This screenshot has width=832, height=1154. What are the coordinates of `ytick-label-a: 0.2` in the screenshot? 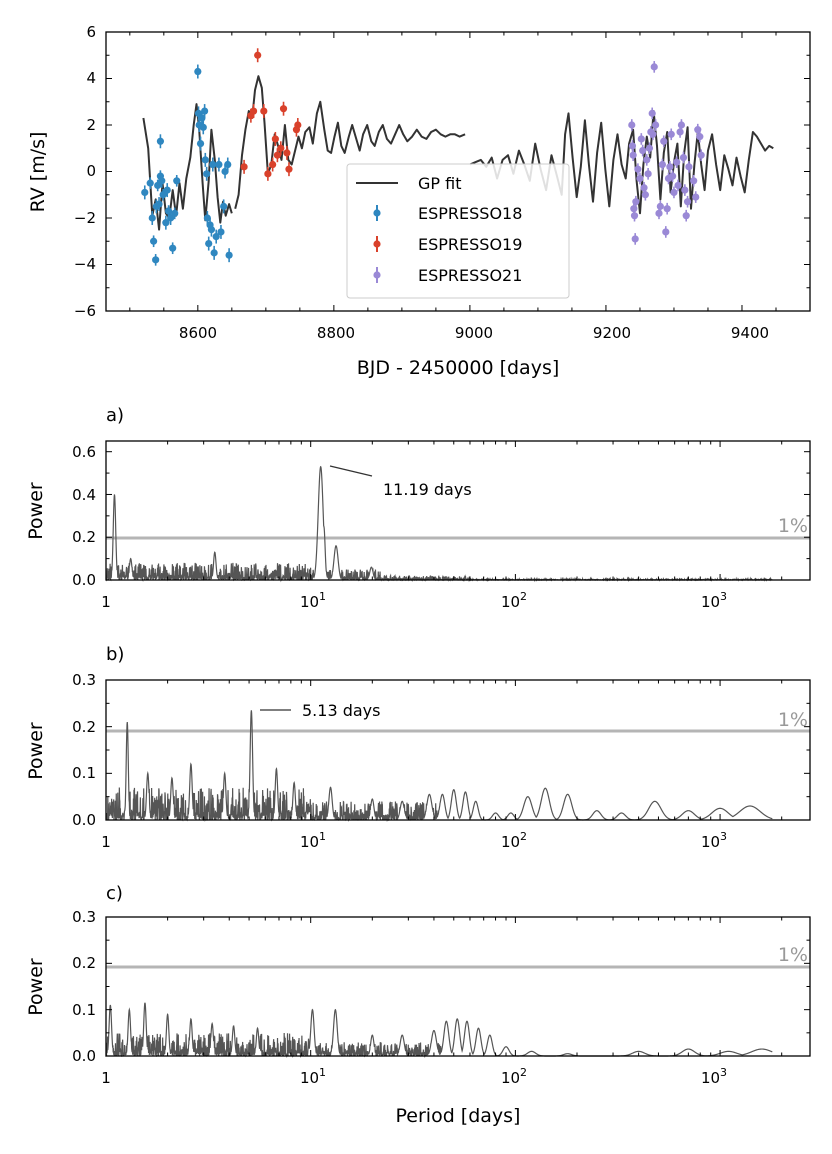 It's located at (84, 537).